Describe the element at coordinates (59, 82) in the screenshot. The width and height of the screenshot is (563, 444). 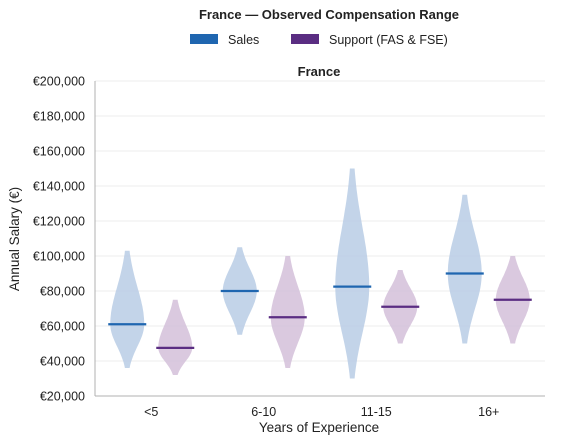
I see `y-tick-label: €200,000` at that location.